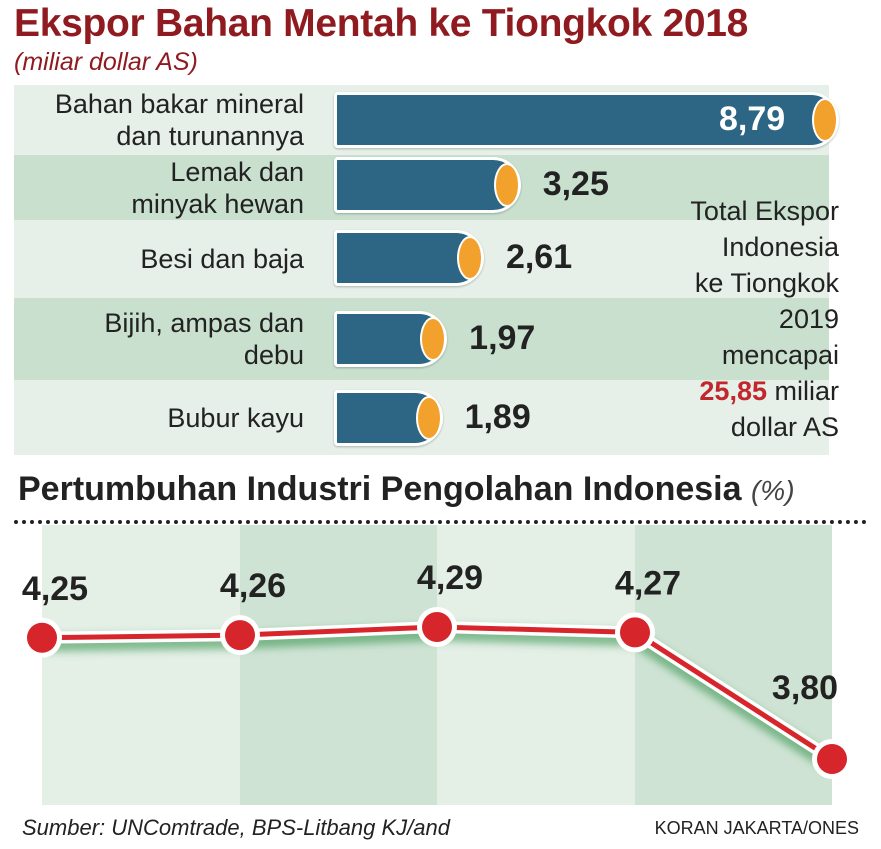 Image resolution: width=881 pixels, height=849 pixels. What do you see at coordinates (780, 247) in the screenshot?
I see `total-note-line: Indonesia` at bounding box center [780, 247].